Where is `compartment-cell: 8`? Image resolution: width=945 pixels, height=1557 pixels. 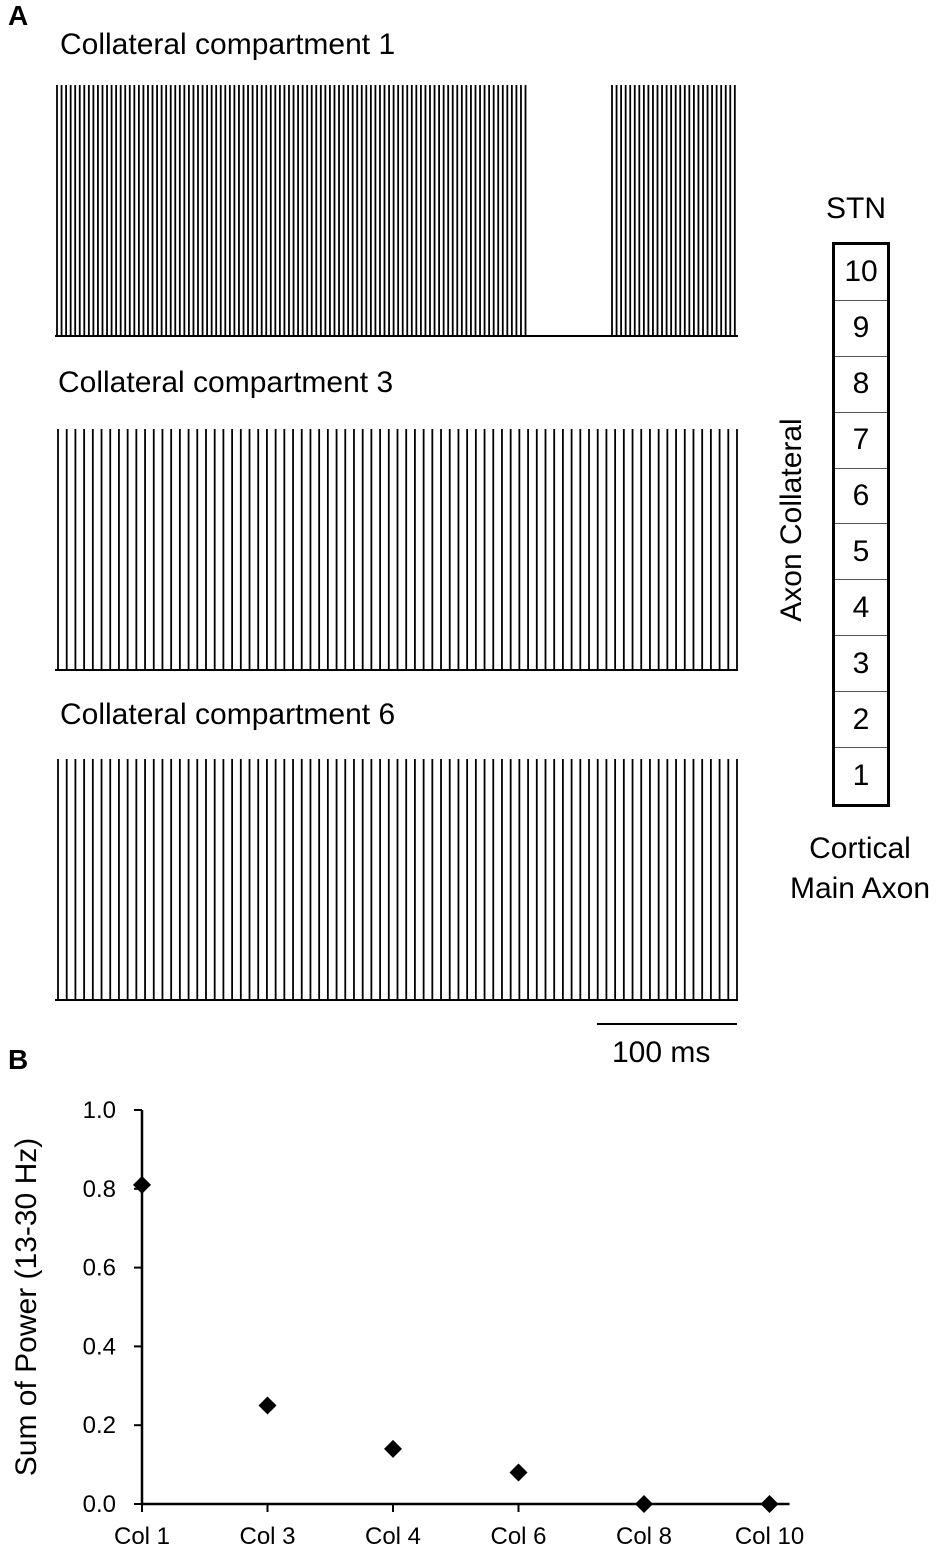 compartment-cell: 8 is located at coordinates (861, 385).